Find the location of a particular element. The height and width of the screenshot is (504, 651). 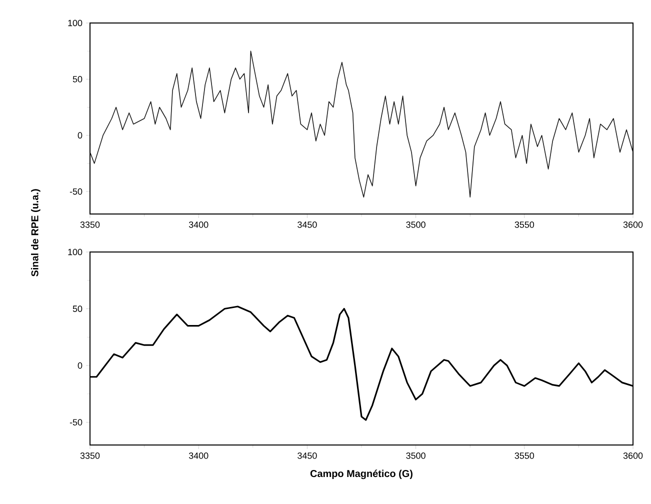

x-axis-title: Campo Magnético (G) is located at coordinates (361, 475).